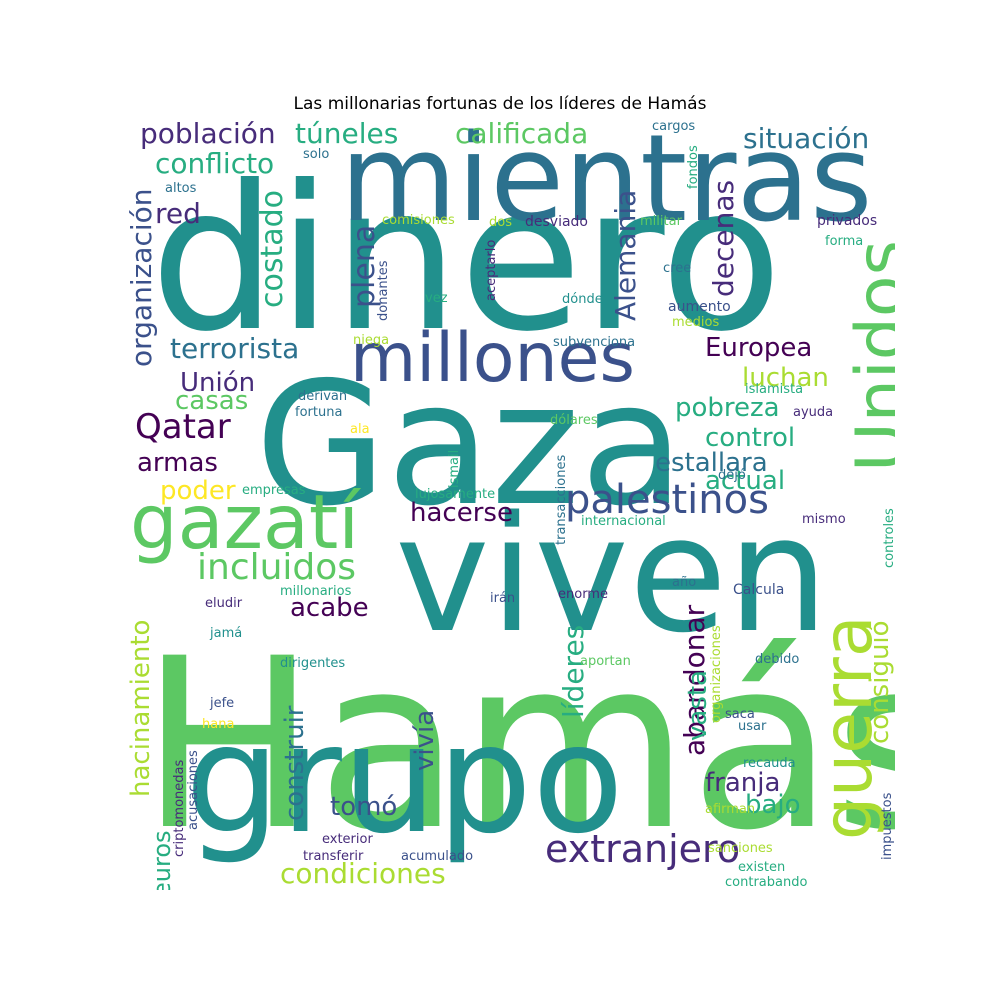 The width and height of the screenshot is (1000, 1000). What do you see at coordinates (625, 255) in the screenshot?
I see `cloud-word: Alemania` at bounding box center [625, 255].